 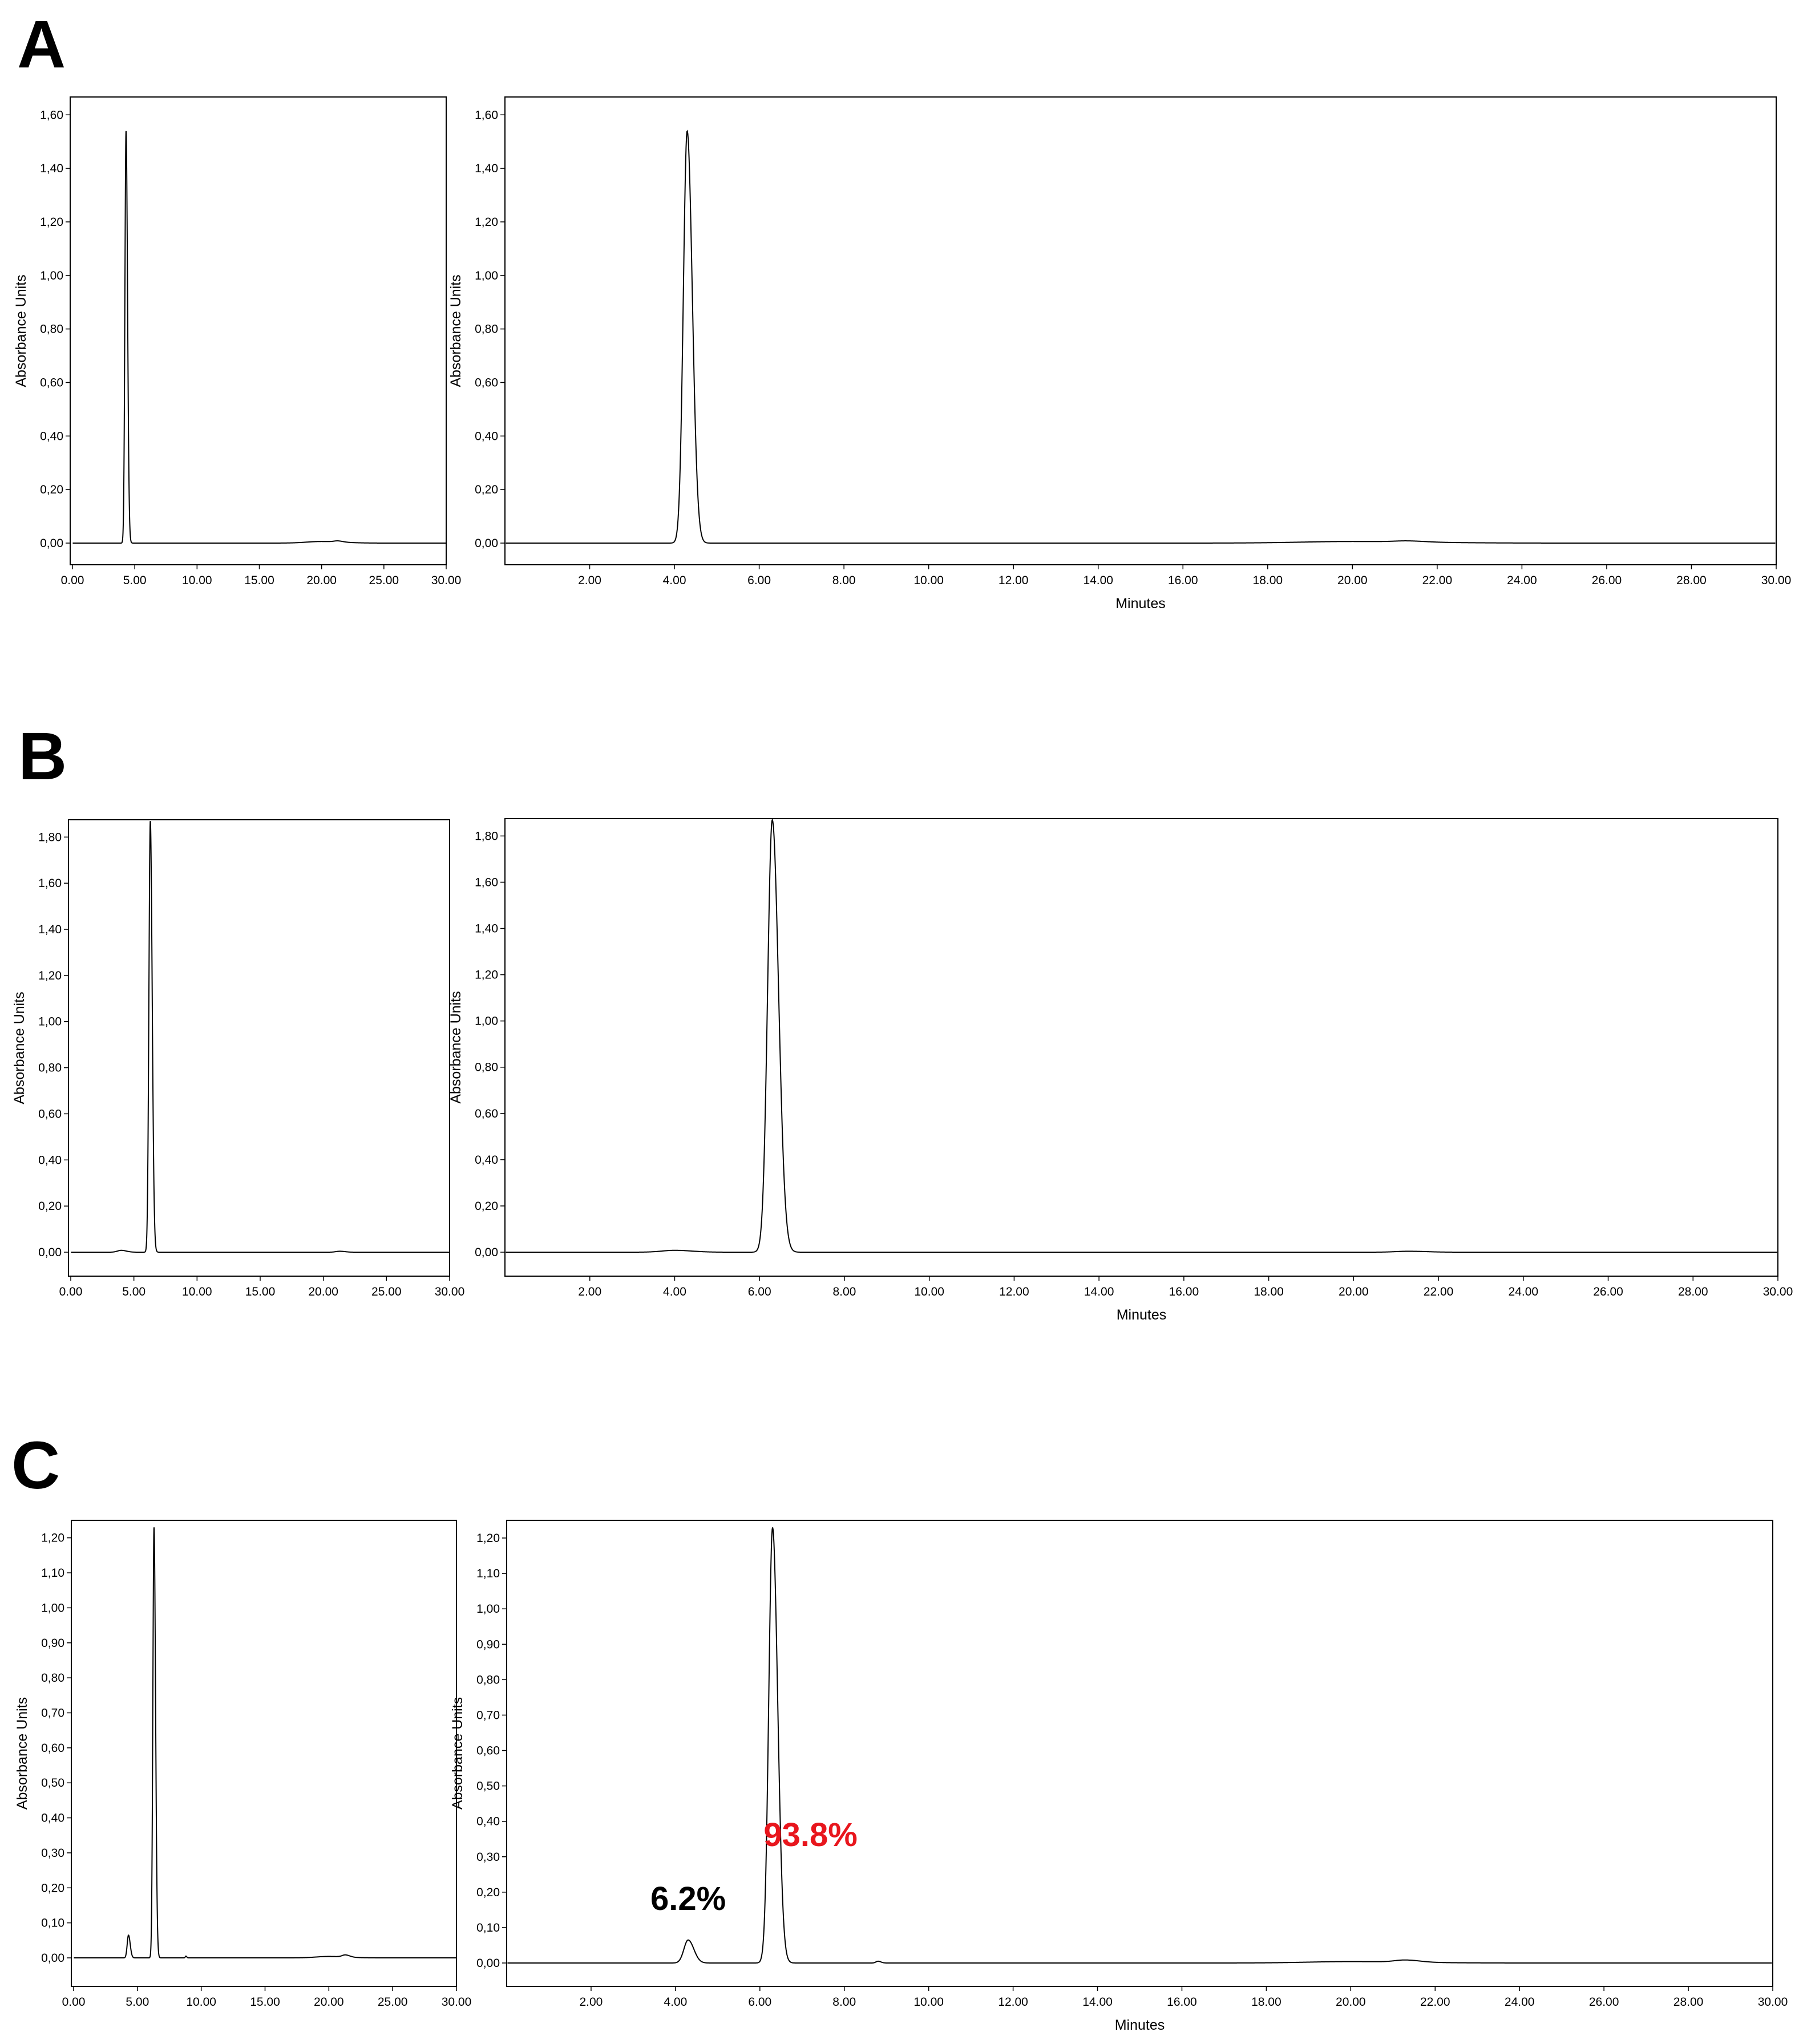 What do you see at coordinates (42, 756) in the screenshot?
I see `panel-letter: B` at bounding box center [42, 756].